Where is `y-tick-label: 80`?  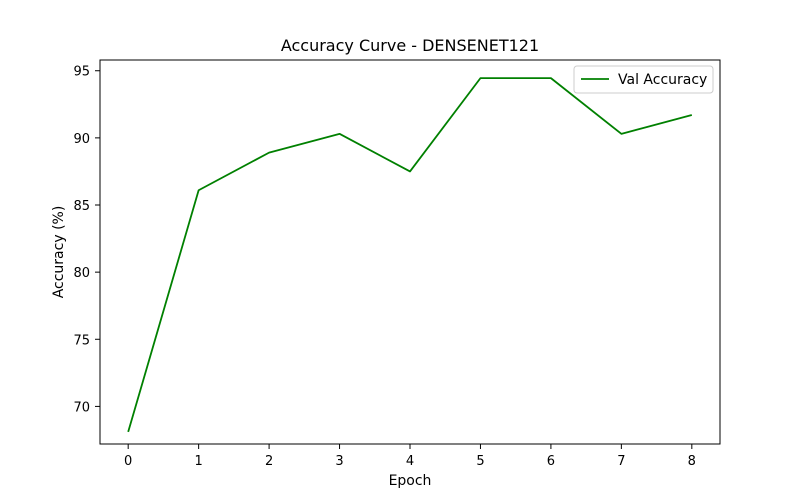
y-tick-label: 80 is located at coordinates (81, 273).